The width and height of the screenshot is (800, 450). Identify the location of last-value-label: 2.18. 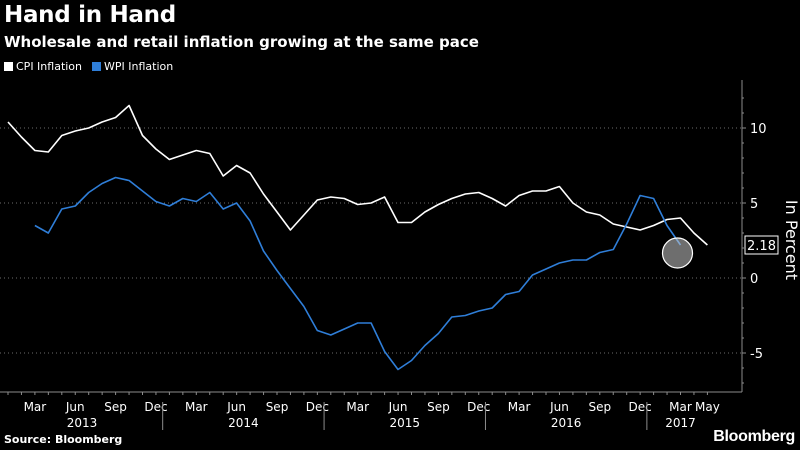
(761, 246).